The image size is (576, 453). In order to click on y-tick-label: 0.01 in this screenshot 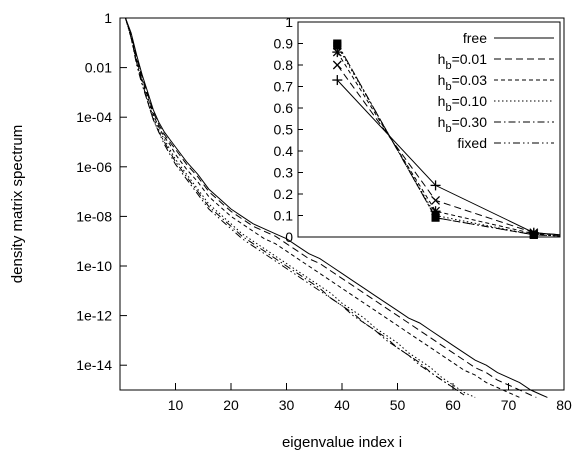, I will do `click(98, 68)`.